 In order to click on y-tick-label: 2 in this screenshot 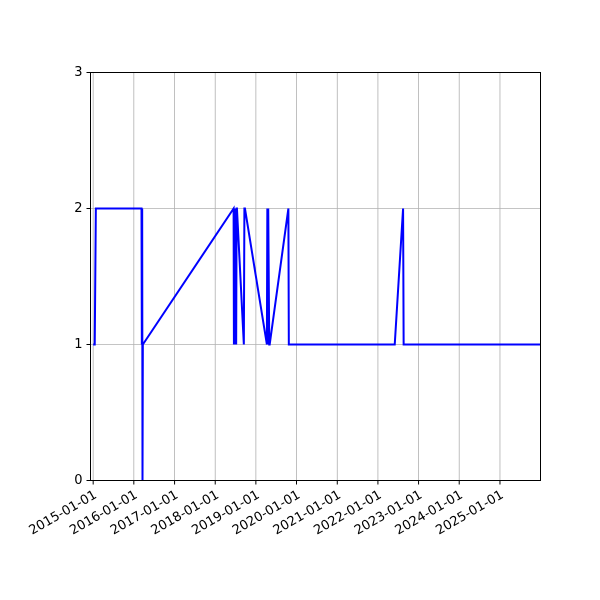, I will do `click(78, 208)`.